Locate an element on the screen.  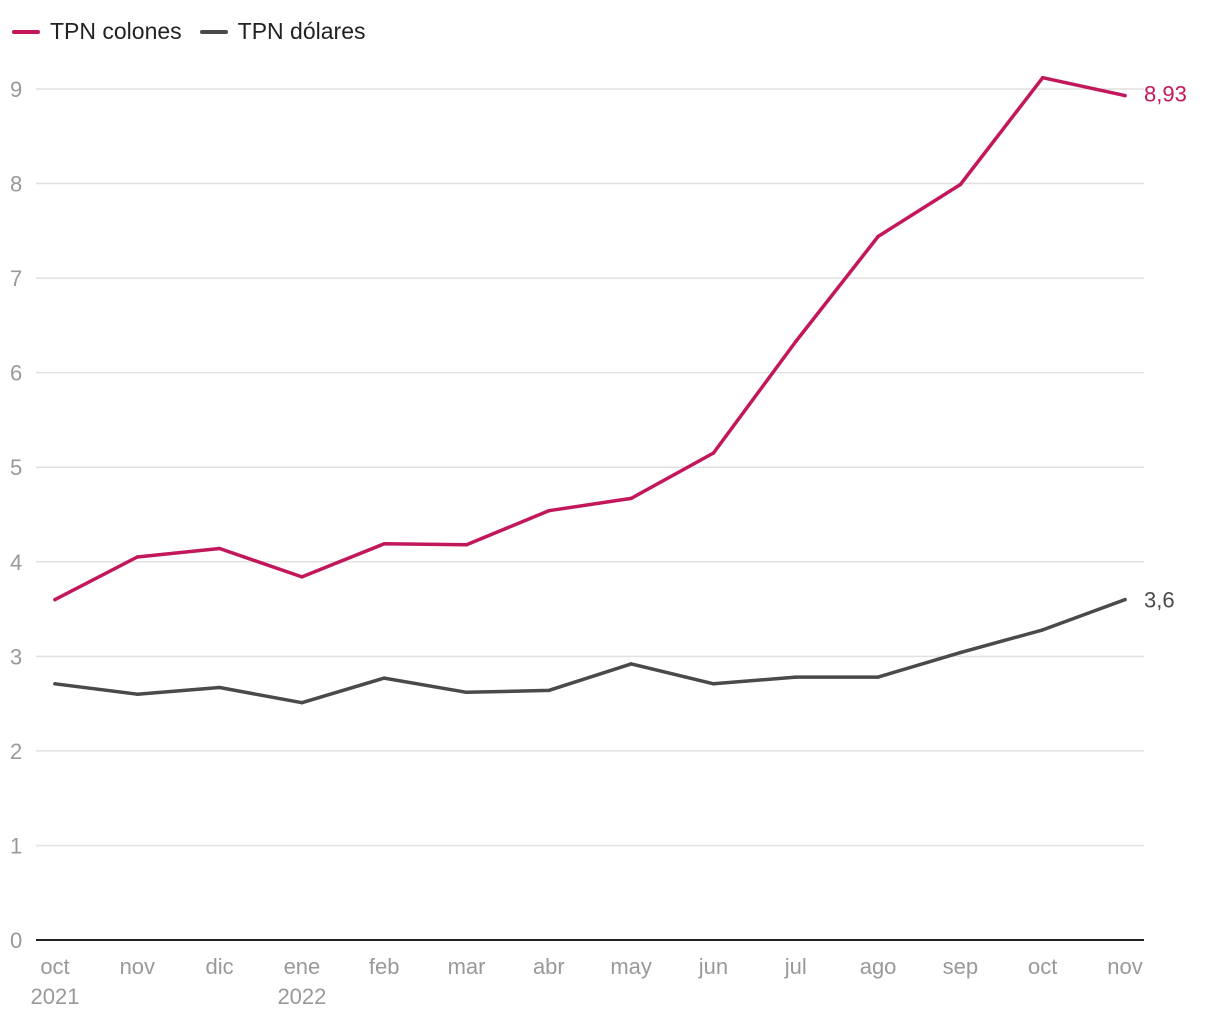
x-tick-label: sep is located at coordinates (960, 966).